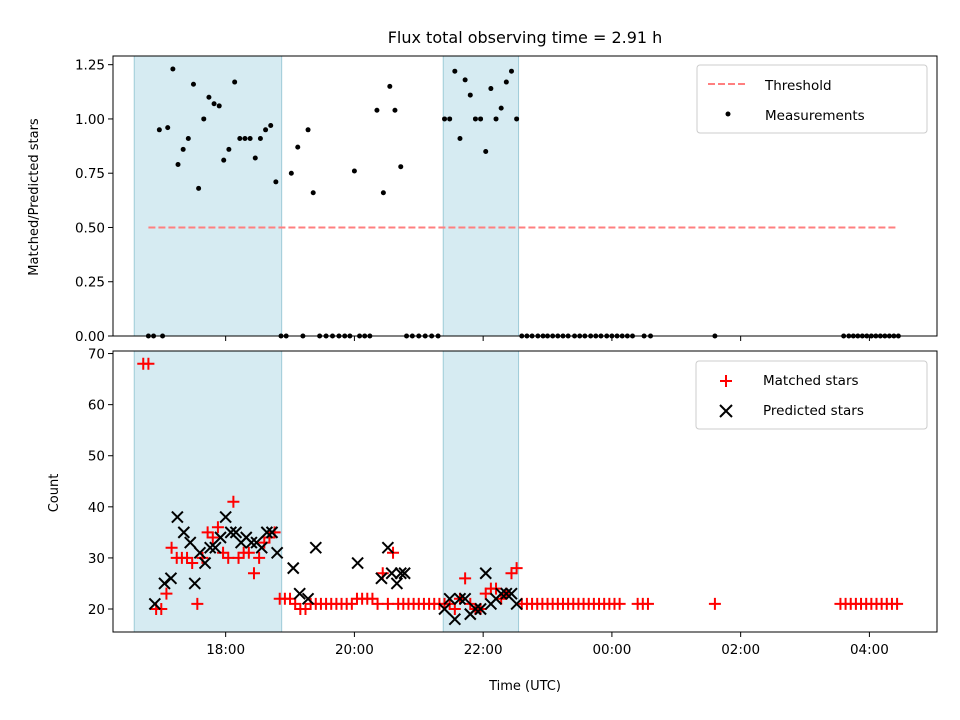 Image resolution: width=960 pixels, height=720 pixels. Describe the element at coordinates (90, 228) in the screenshot. I see `top-y-tick-label: 0.50` at that location.